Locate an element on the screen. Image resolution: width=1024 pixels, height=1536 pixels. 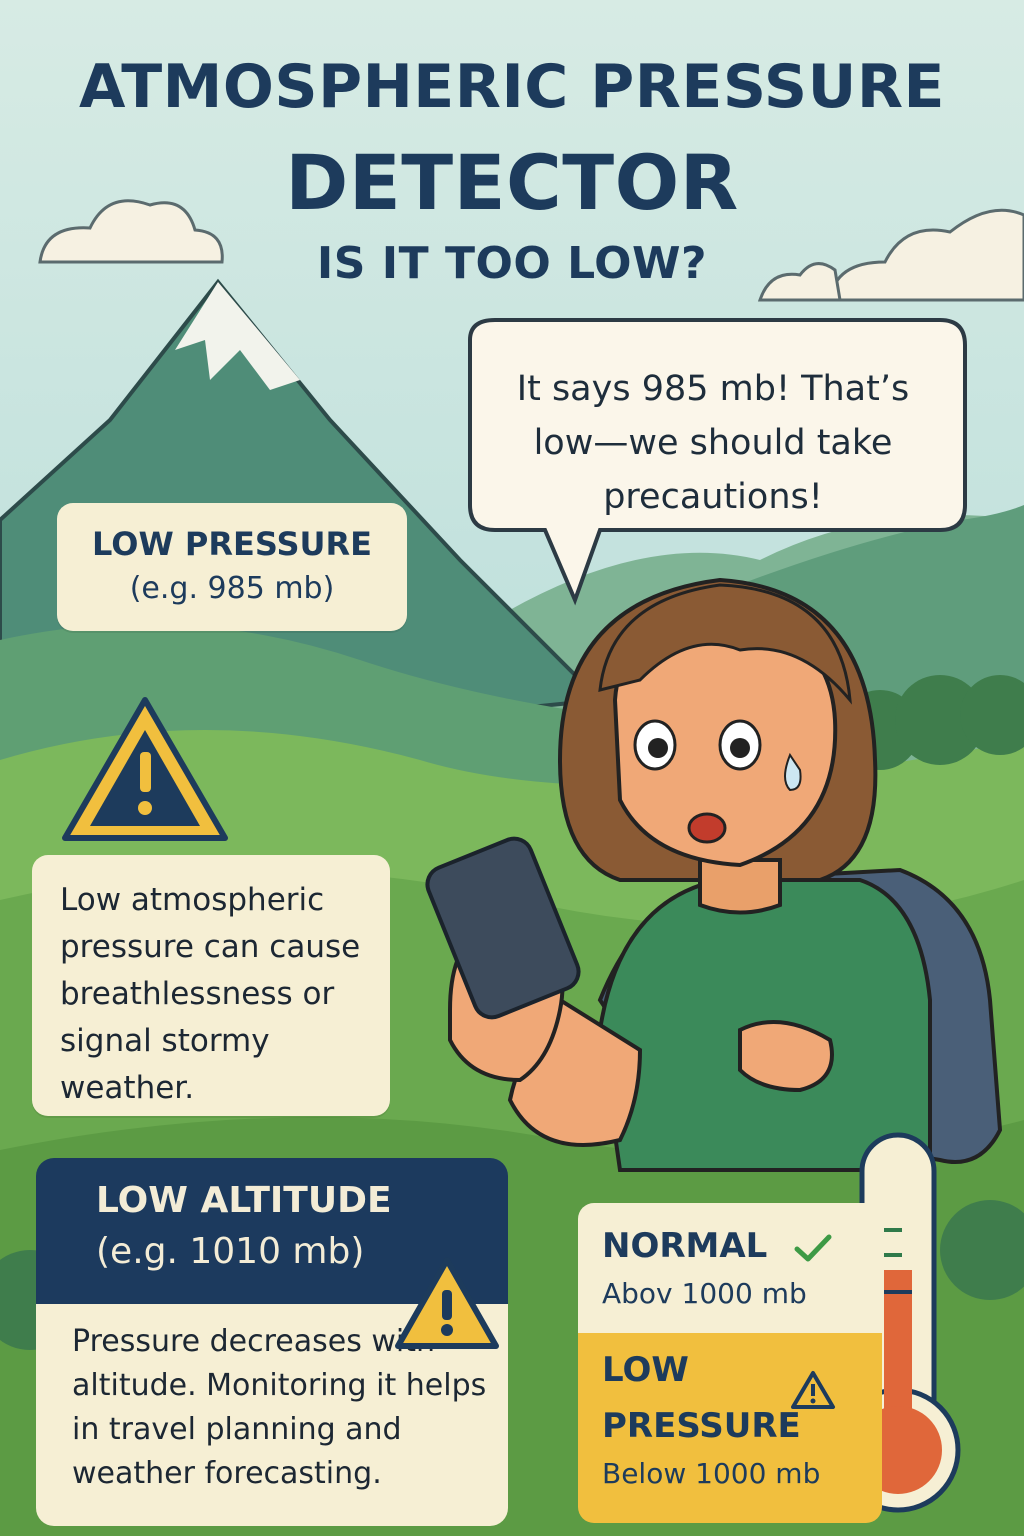
title-line-2: DETECTOR is located at coordinates (512, 182).